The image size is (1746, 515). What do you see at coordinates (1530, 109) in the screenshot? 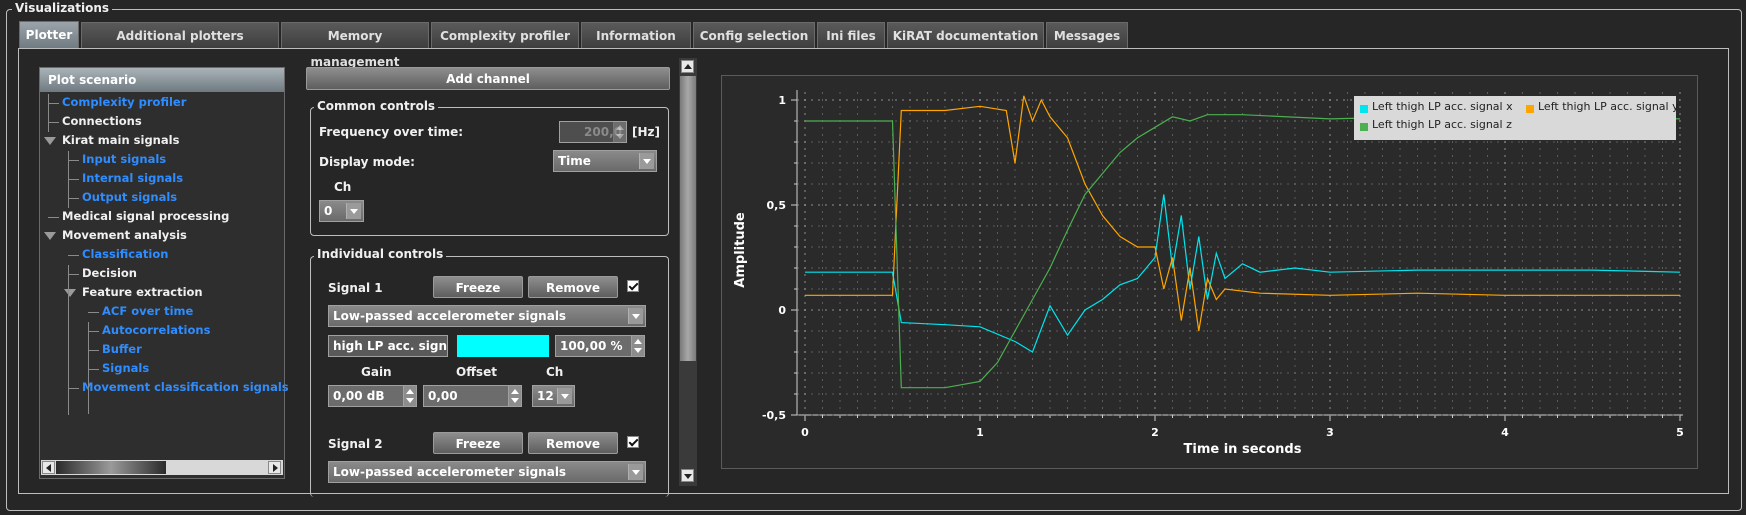
I see `legend-swatch-y` at bounding box center [1530, 109].